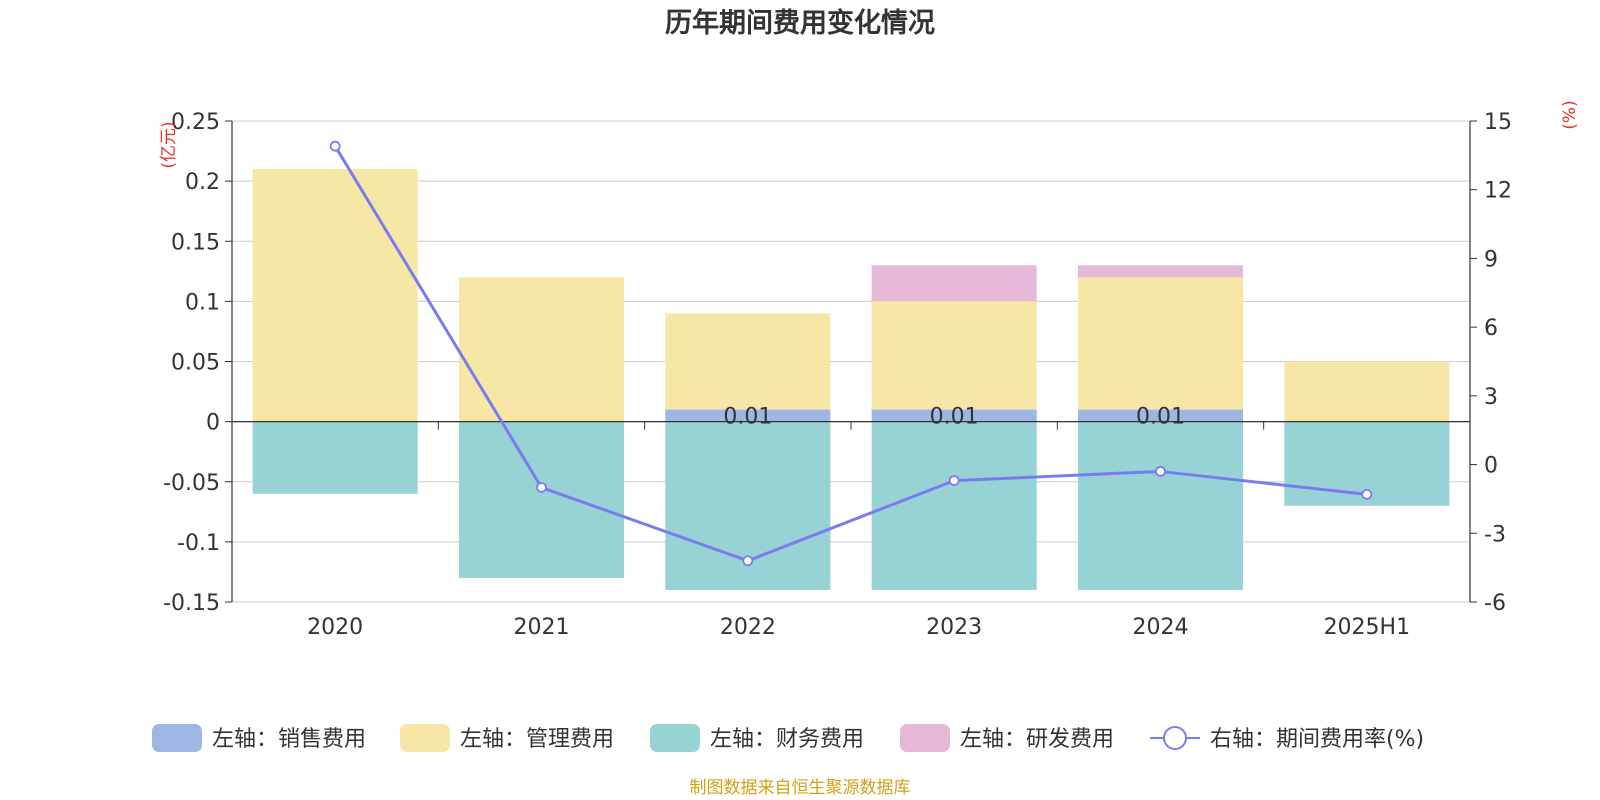 The image size is (1600, 800). I want to click on legend-item: 左轴：销售费用, so click(259, 738).